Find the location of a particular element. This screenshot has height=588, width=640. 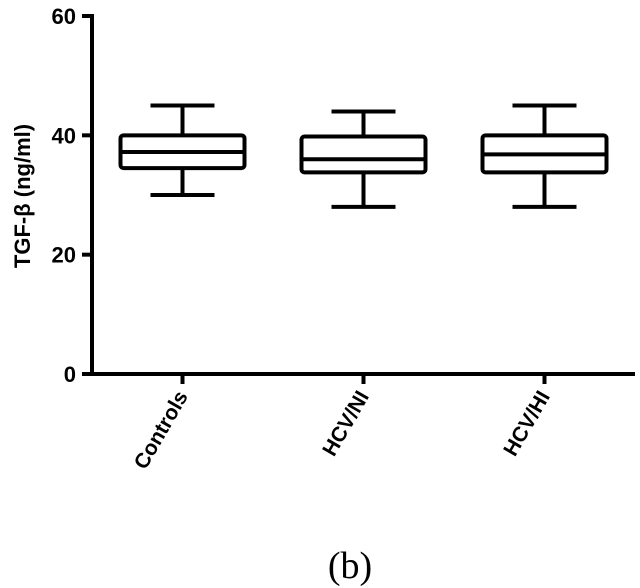

x-axis: Controls HCV/NI HCV/HI is located at coordinates (363, 422).